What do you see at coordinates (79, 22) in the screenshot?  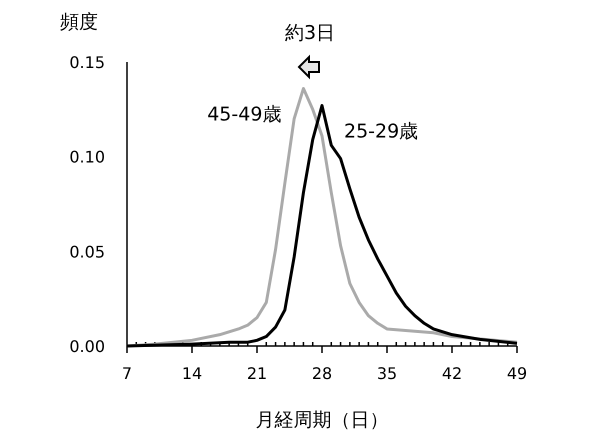 I see `y-axis-title: 頻度` at bounding box center [79, 22].